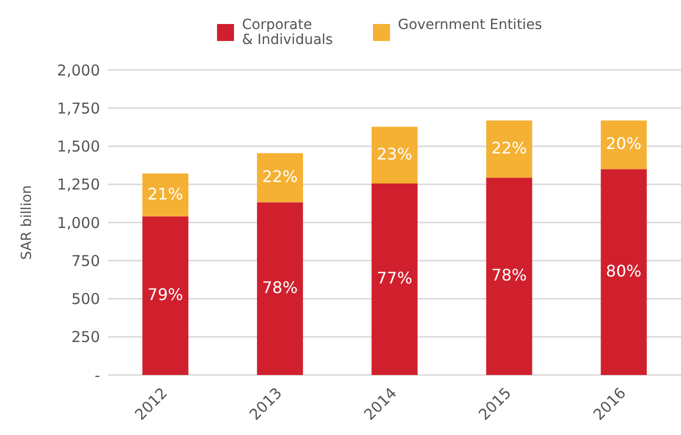 This screenshot has height=435, width=681. Describe the element at coordinates (78, 147) in the screenshot. I see `y-tick-label: 1,500` at that location.